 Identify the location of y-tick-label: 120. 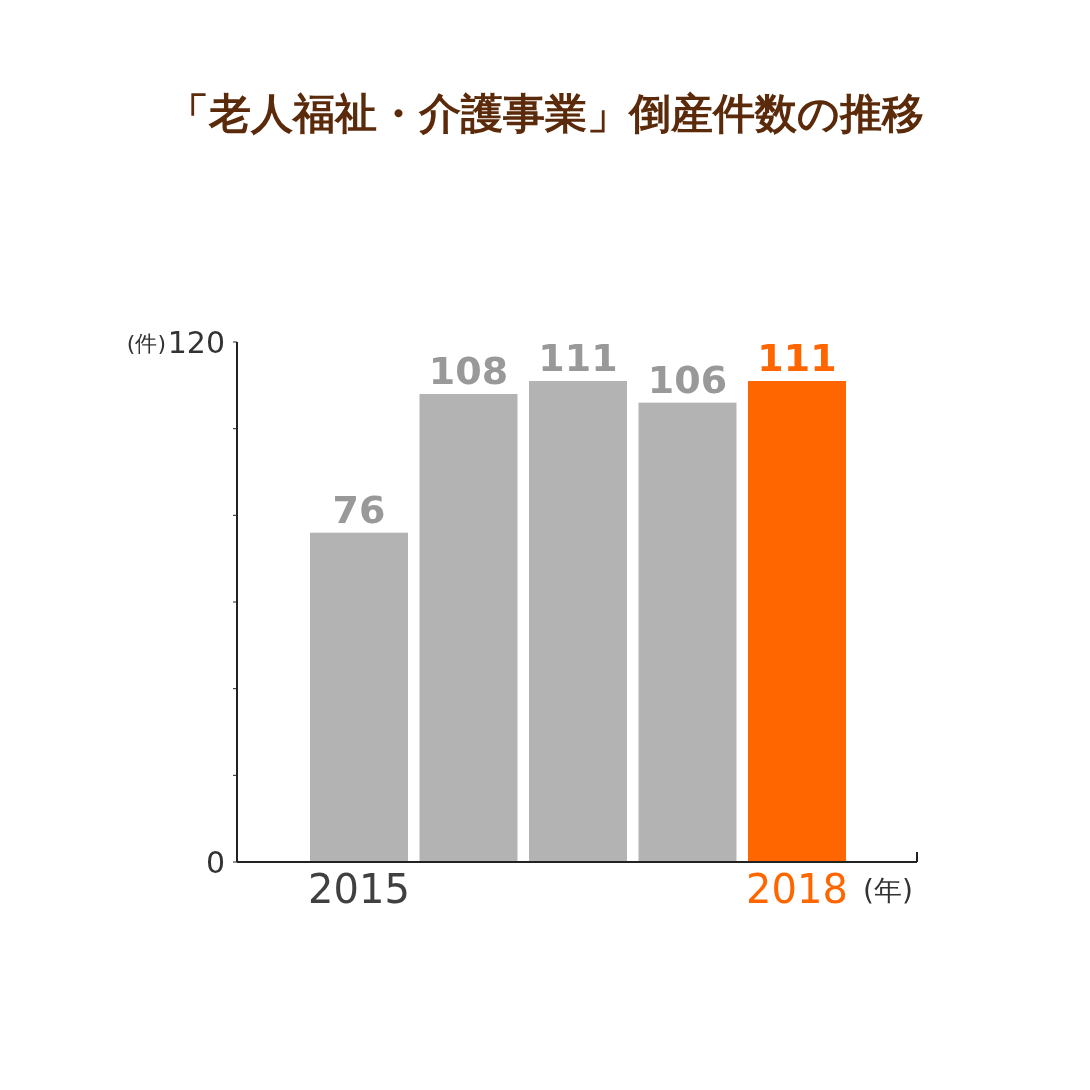
(196, 342).